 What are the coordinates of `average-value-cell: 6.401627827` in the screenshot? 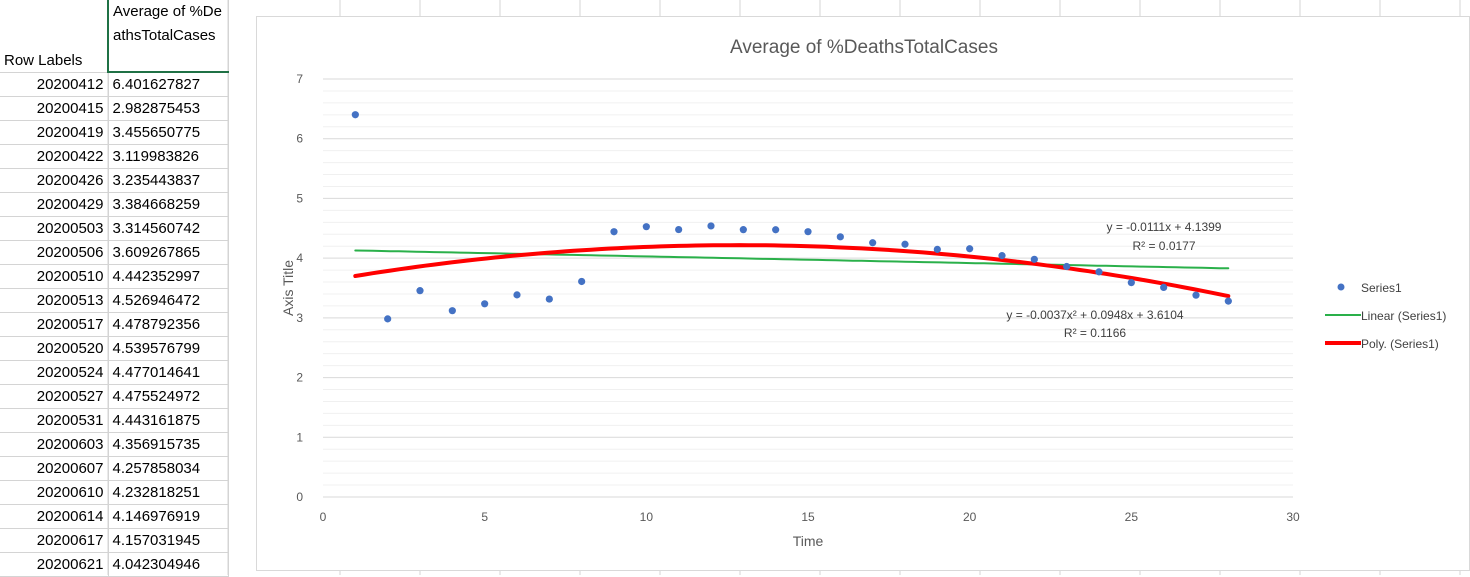 It's located at (168, 84).